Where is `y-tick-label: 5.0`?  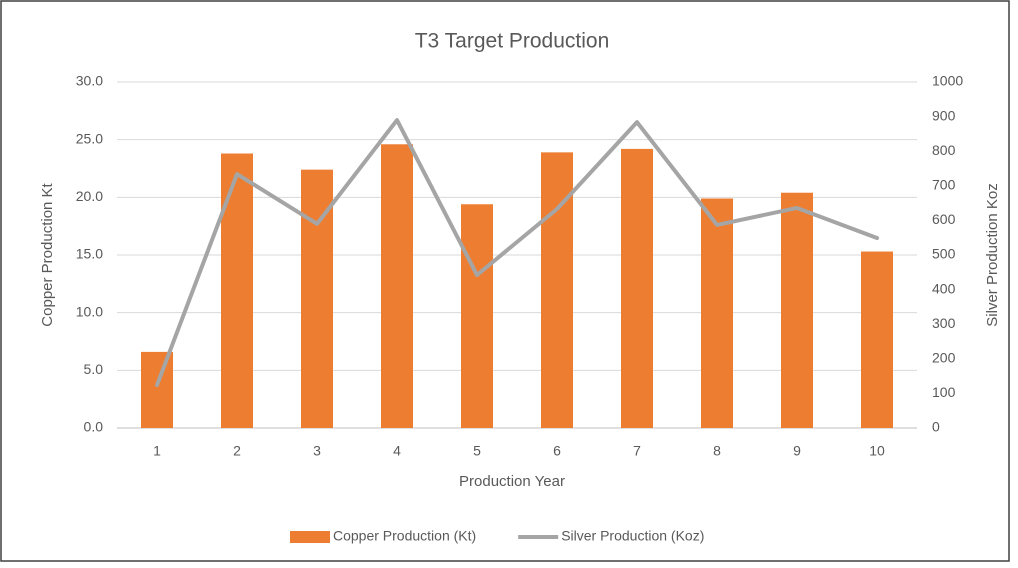
y-tick-label: 5.0 is located at coordinates (94, 369).